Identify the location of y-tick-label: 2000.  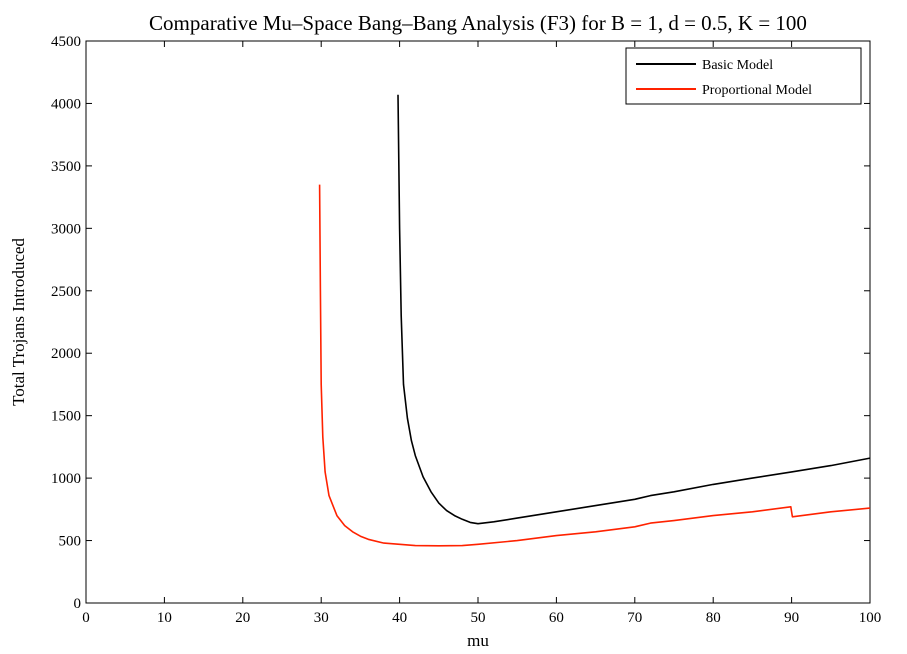
(66, 354).